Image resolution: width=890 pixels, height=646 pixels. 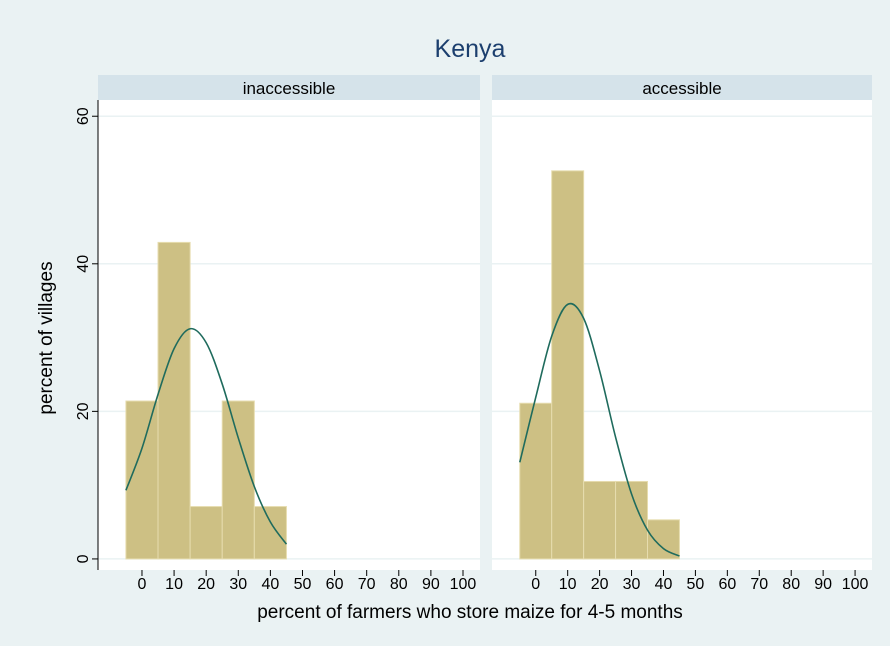 What do you see at coordinates (83, 411) in the screenshot?
I see `y-tick-label: 20` at bounding box center [83, 411].